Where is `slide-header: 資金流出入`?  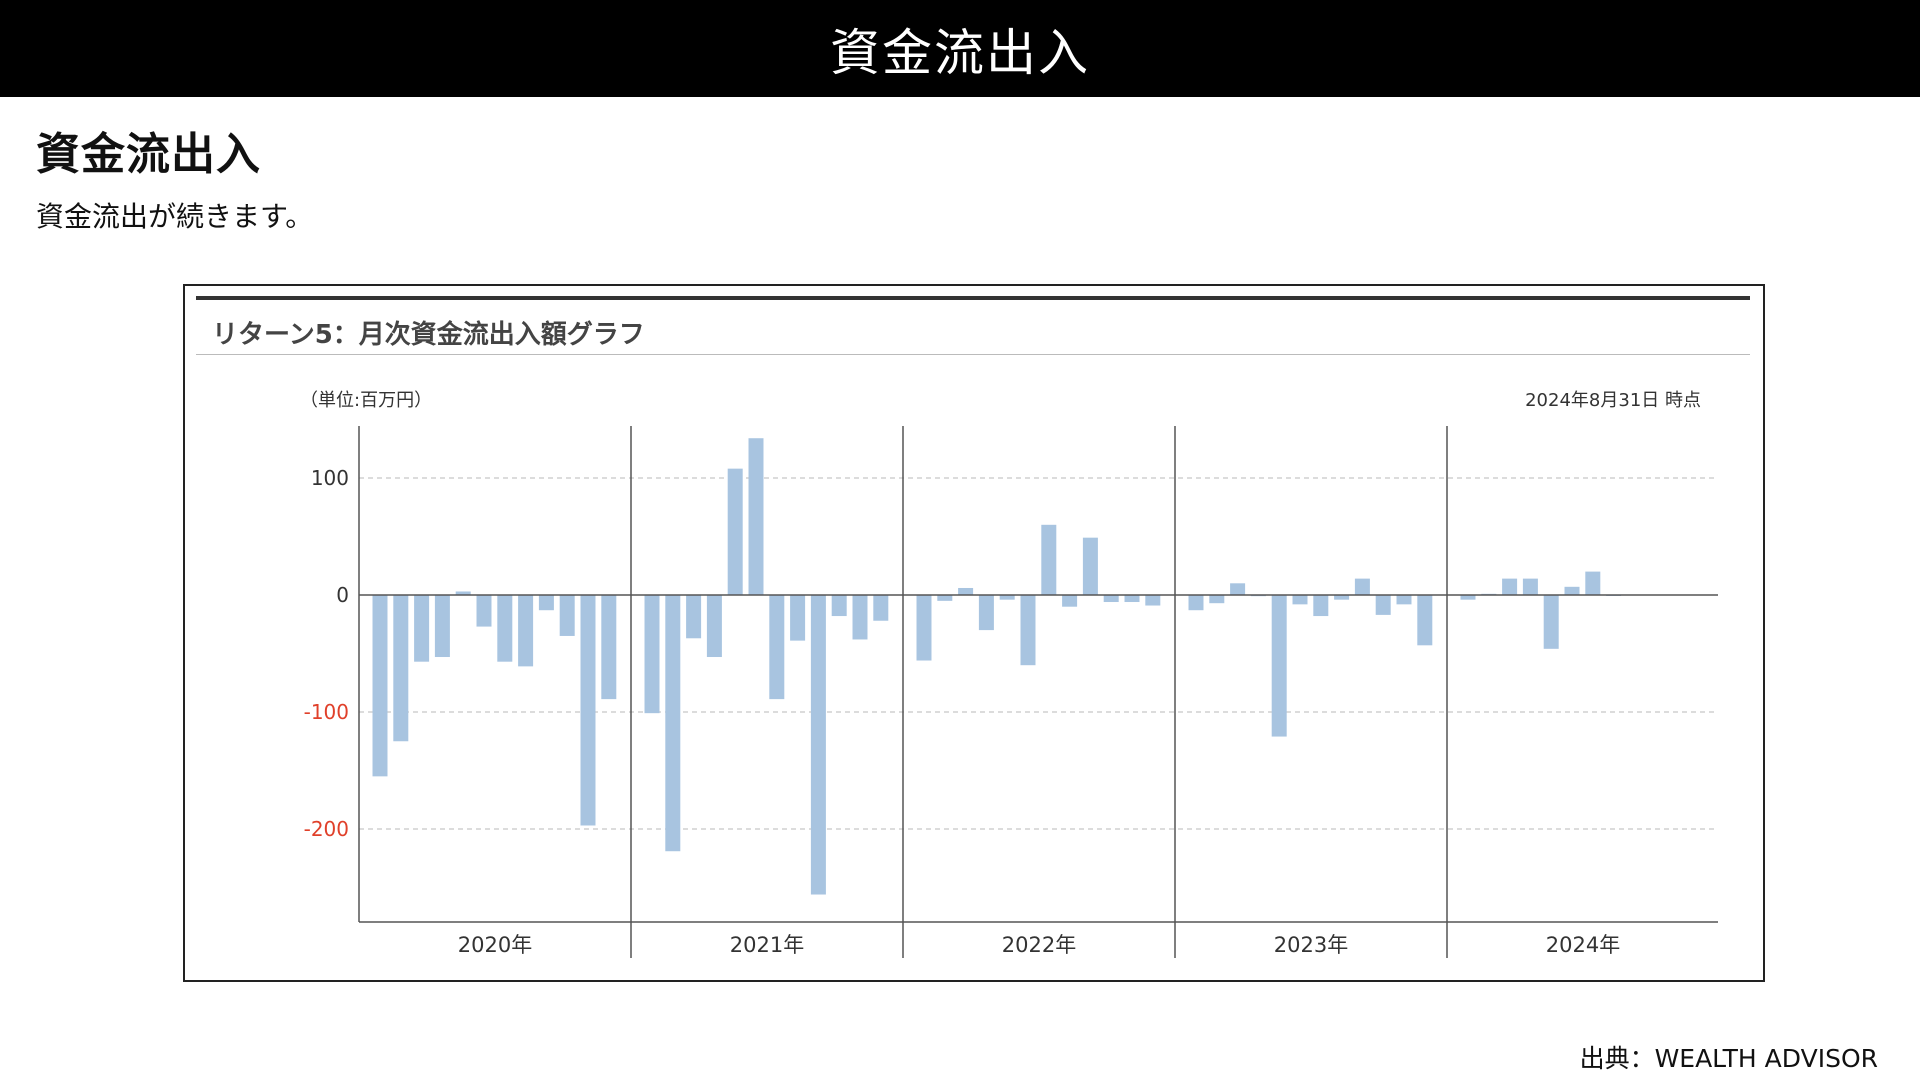
slide-header: 資金流出入 is located at coordinates (960, 48).